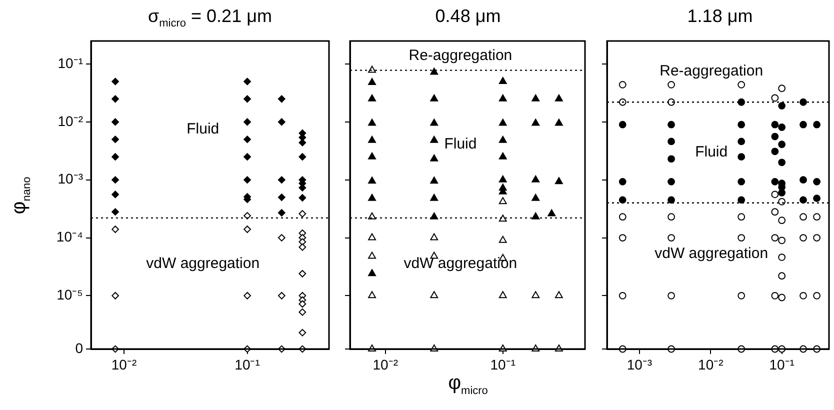 This screenshot has width=834, height=410. What do you see at coordinates (468, 384) in the screenshot?
I see `x-axis-title: φ$_{micro}$` at bounding box center [468, 384].